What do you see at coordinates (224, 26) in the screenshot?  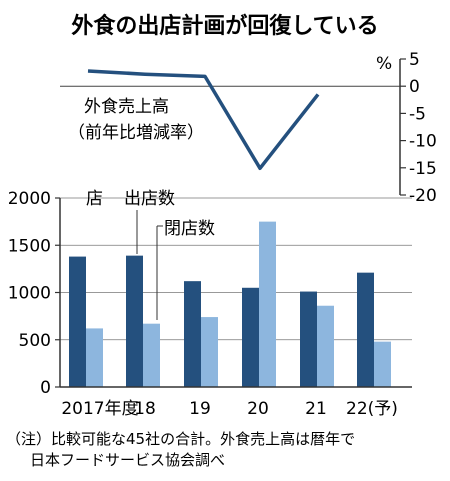 I see `chart-title: 外食の出店計画が回復している` at bounding box center [224, 26].